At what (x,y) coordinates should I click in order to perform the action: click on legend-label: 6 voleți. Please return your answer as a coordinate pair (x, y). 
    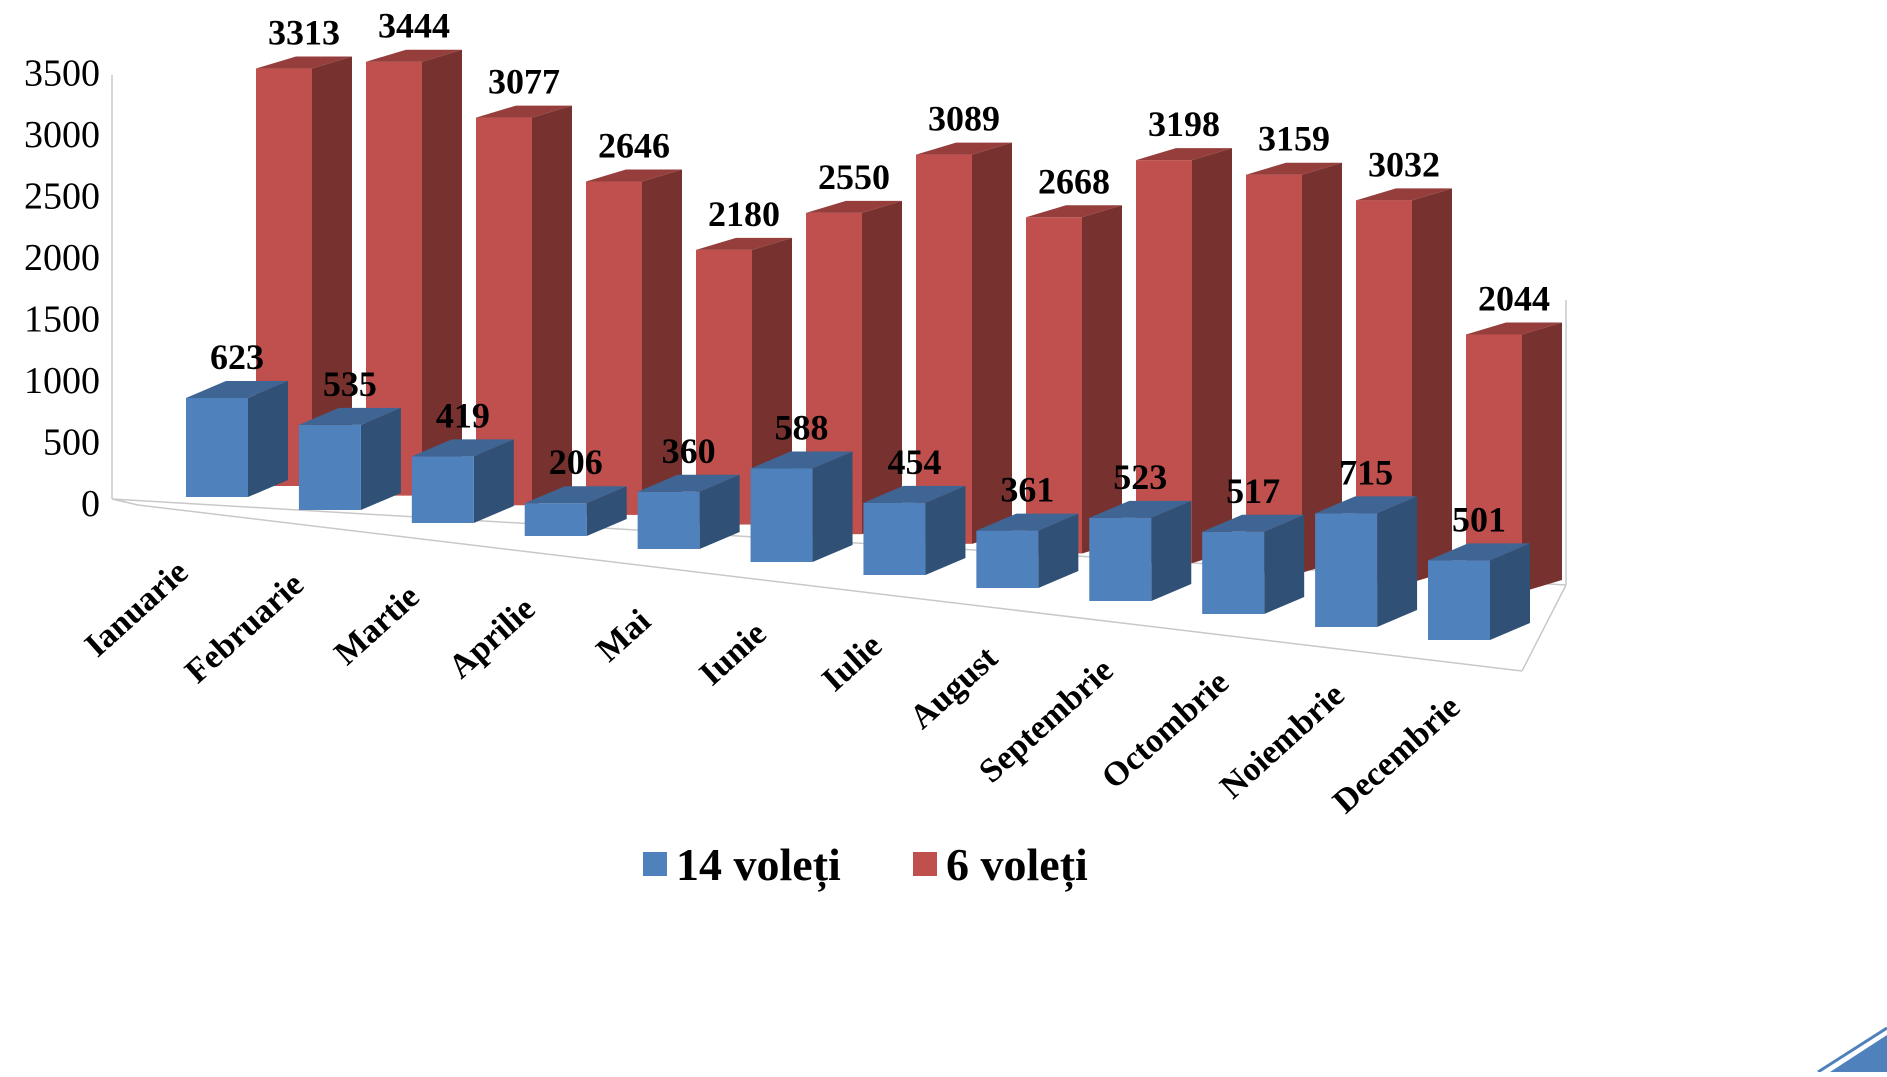
    Looking at the image, I should click on (1017, 865).